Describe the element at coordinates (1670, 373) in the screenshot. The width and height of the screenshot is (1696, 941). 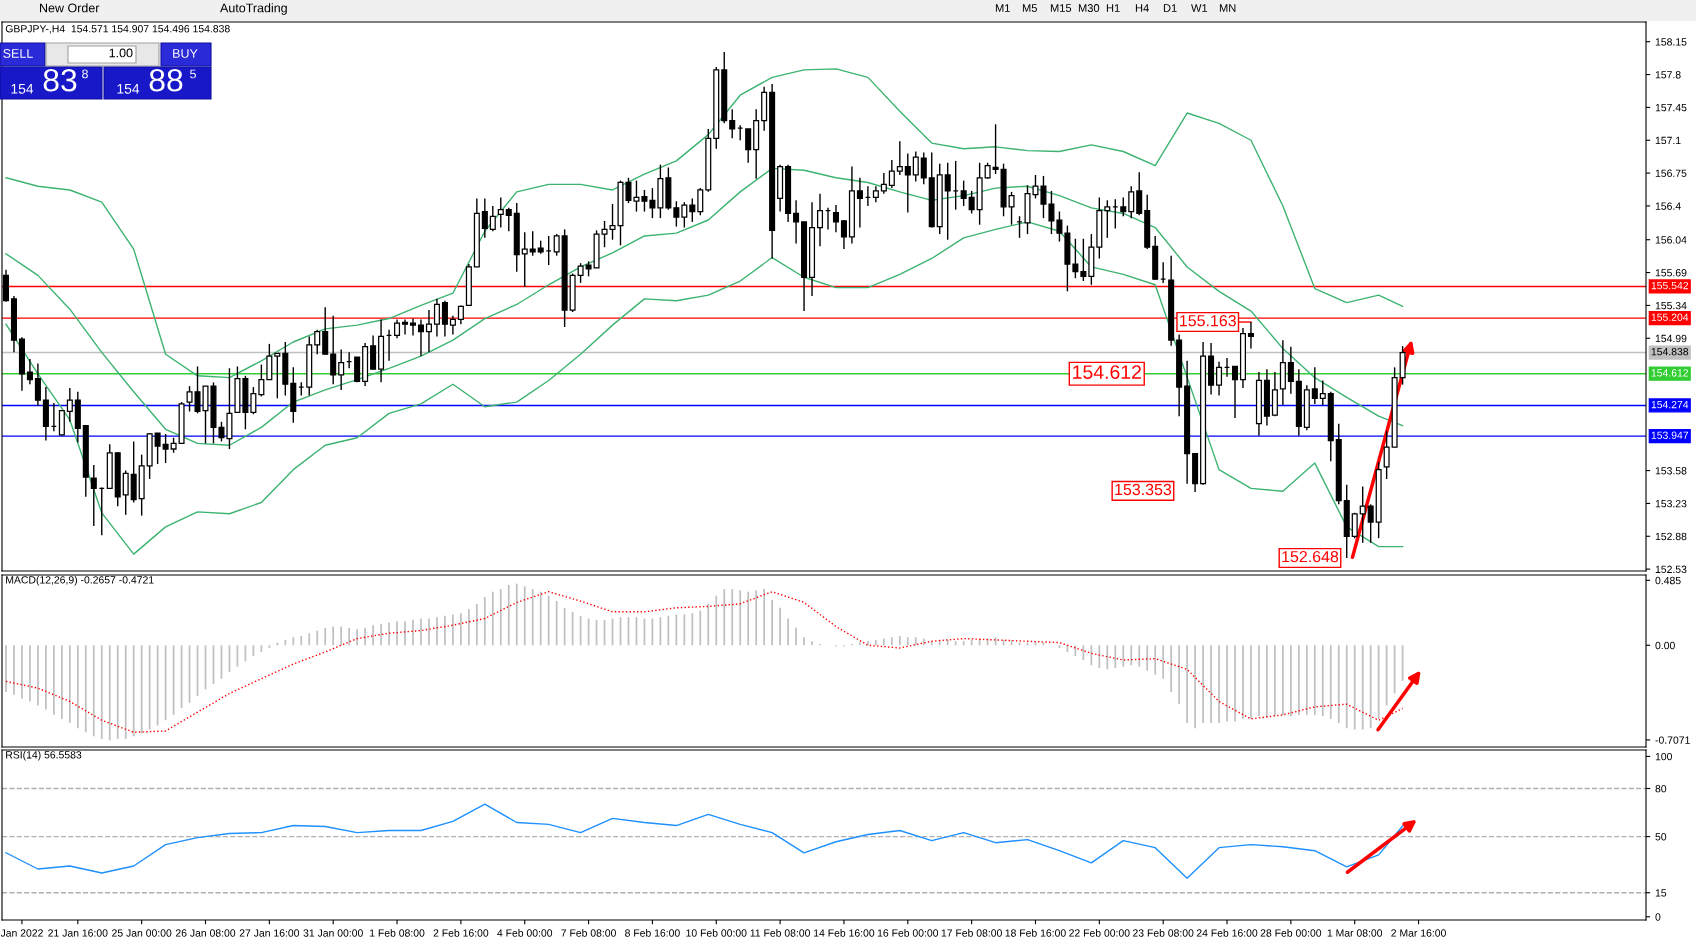
I see `ref-line-label: 154.612` at that location.